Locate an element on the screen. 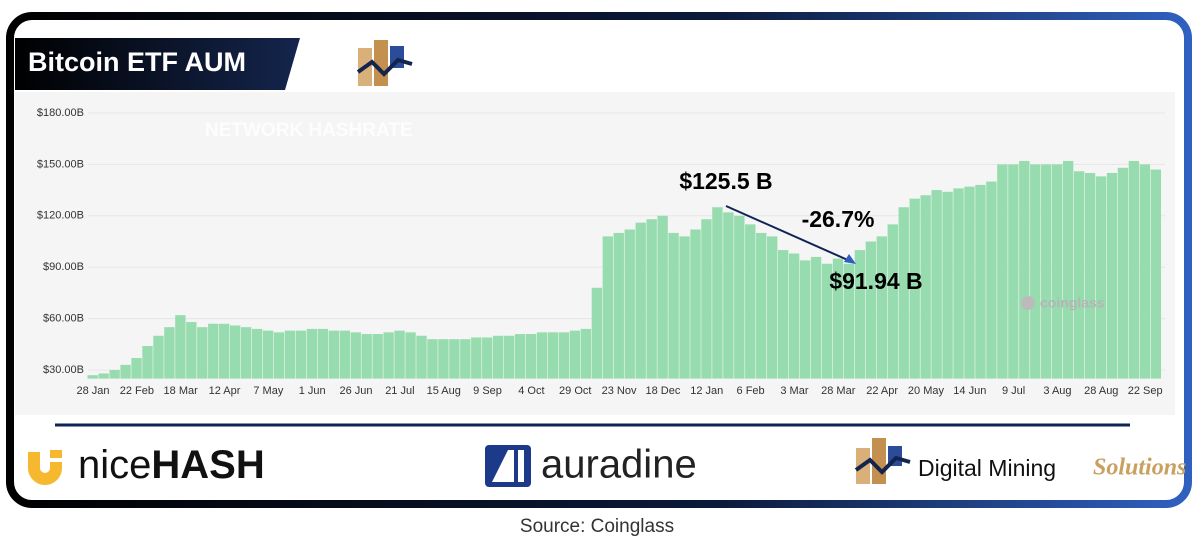  nicehash-icon is located at coordinates (56, 454).